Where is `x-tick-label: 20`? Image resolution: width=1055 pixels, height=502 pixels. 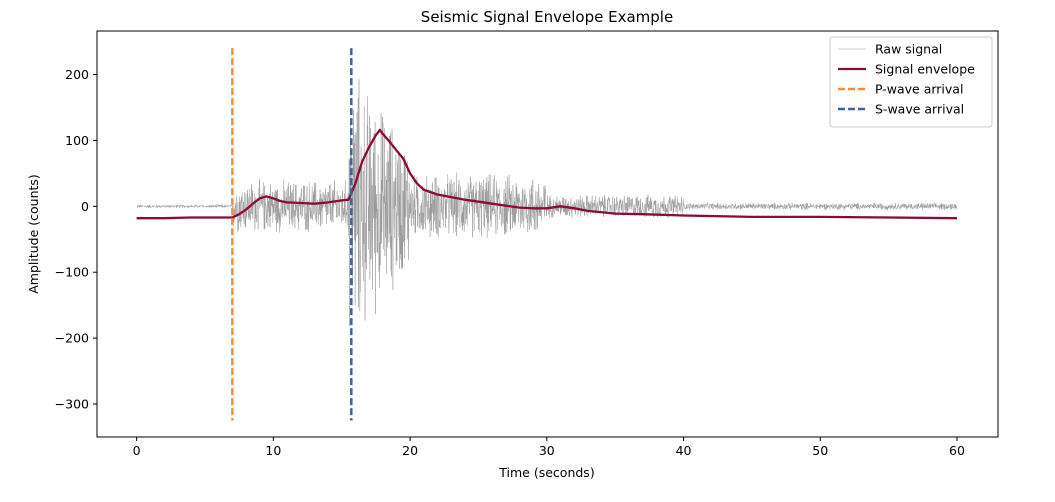 x-tick-label: 20 is located at coordinates (410, 450).